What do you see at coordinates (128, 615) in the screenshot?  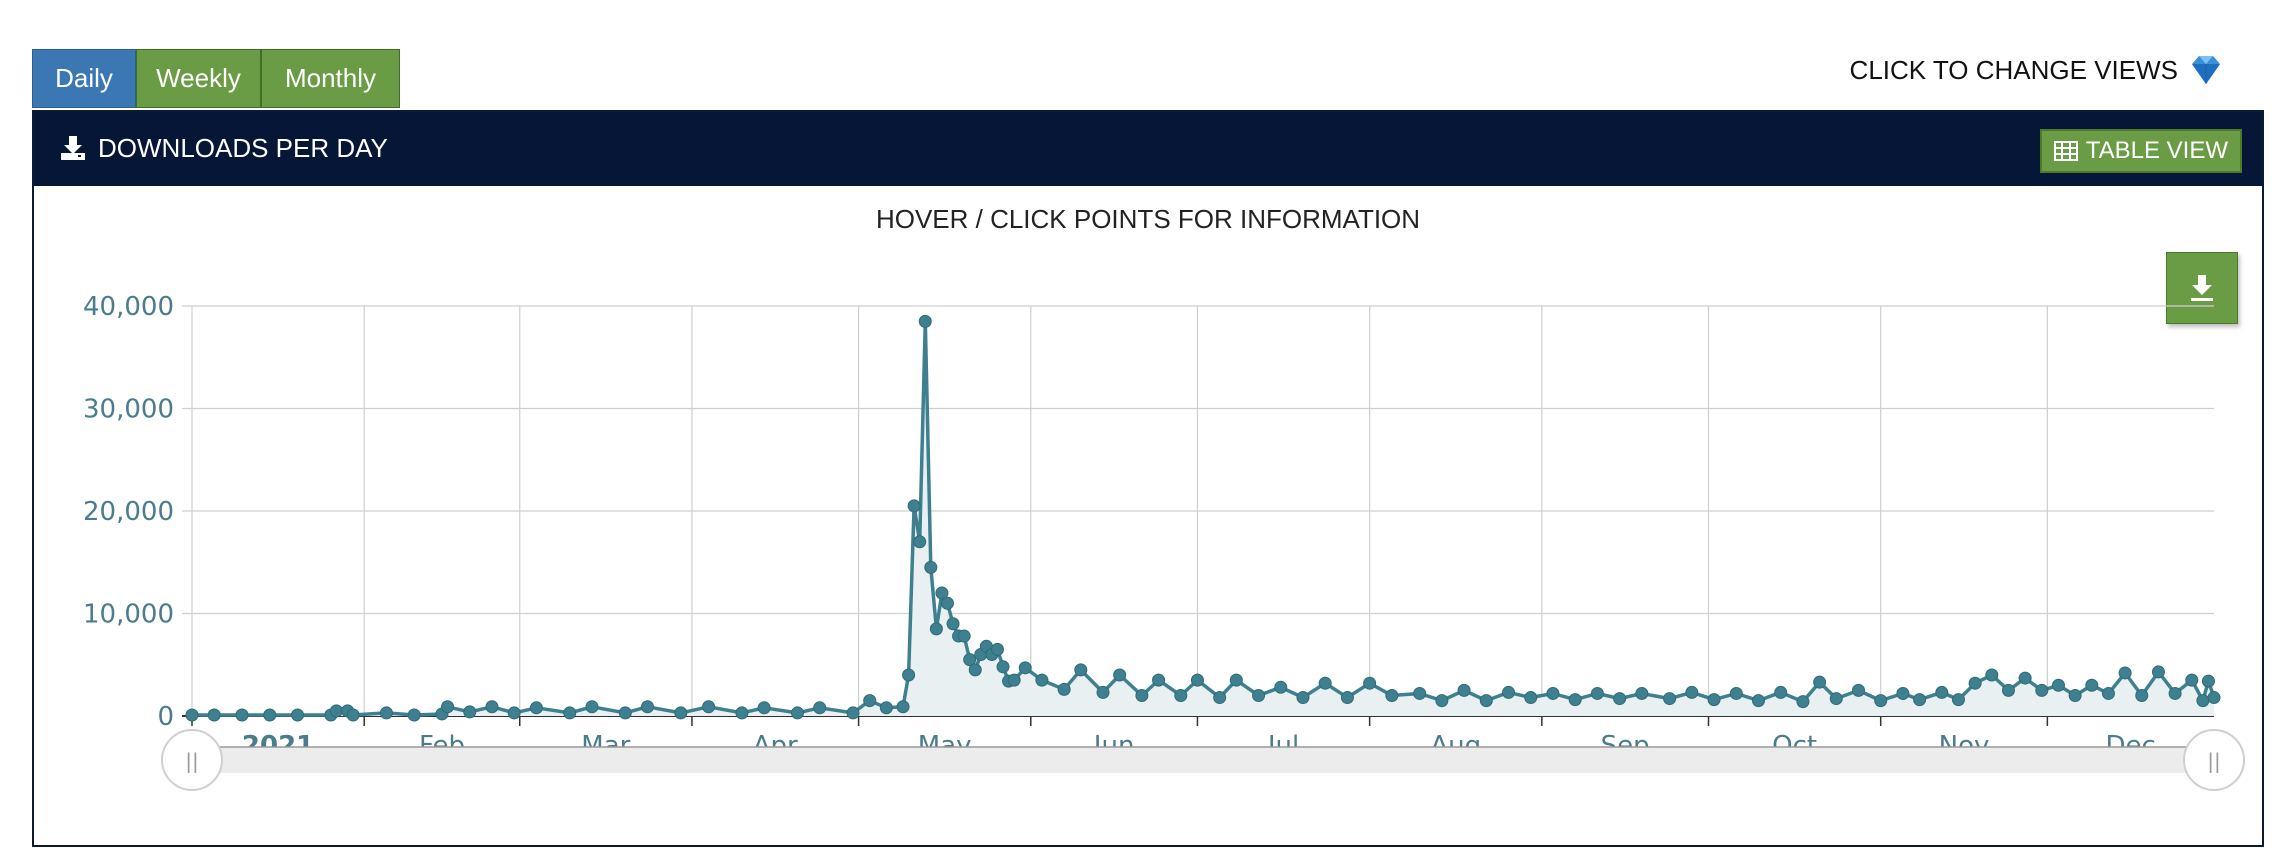 I see `y-tick-label: 10,000` at bounding box center [128, 615].